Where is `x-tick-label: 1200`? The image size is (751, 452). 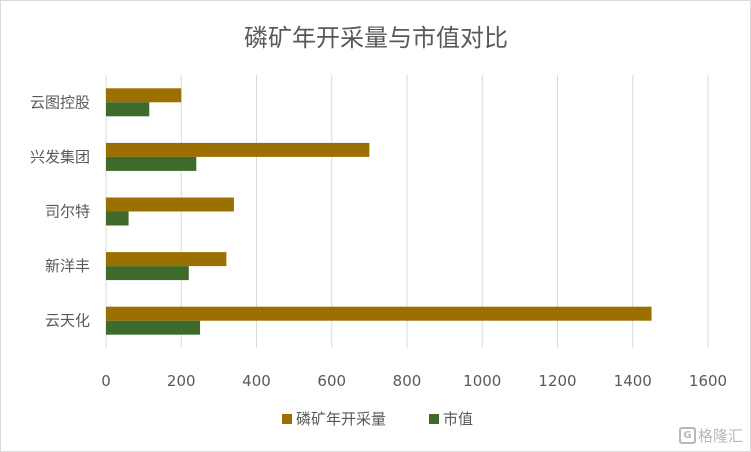 x-tick-label: 1200 is located at coordinates (557, 381).